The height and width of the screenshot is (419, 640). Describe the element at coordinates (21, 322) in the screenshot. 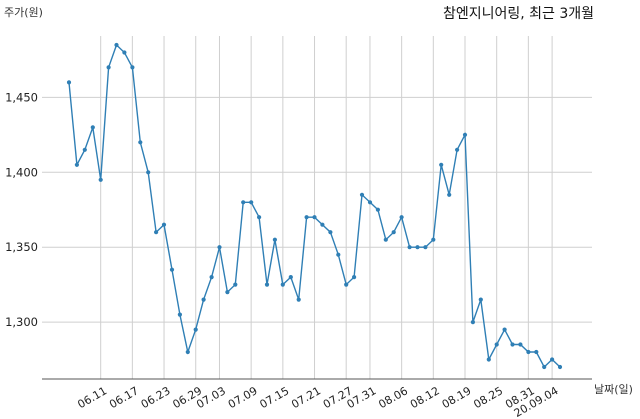

I see `y-tick-label: 1,300` at that location.